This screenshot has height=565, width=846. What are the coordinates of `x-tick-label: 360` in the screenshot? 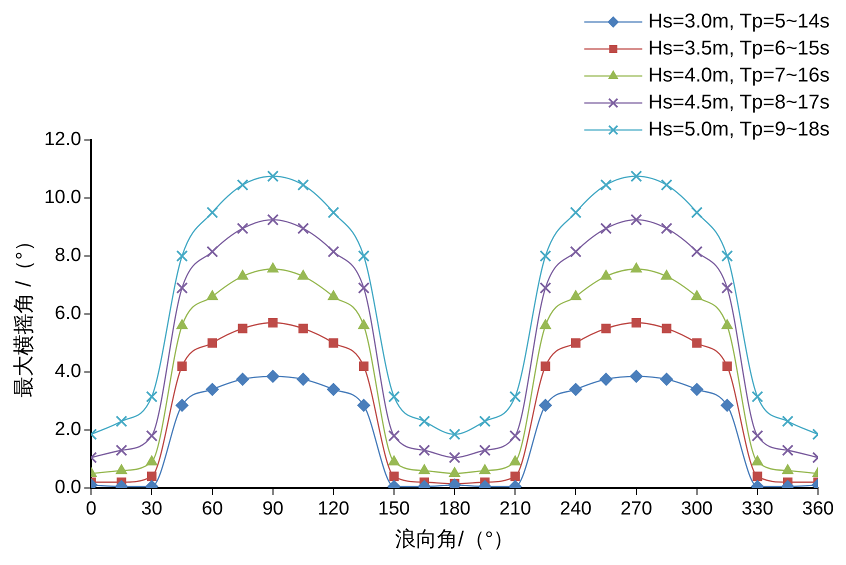 It's located at (818, 509).